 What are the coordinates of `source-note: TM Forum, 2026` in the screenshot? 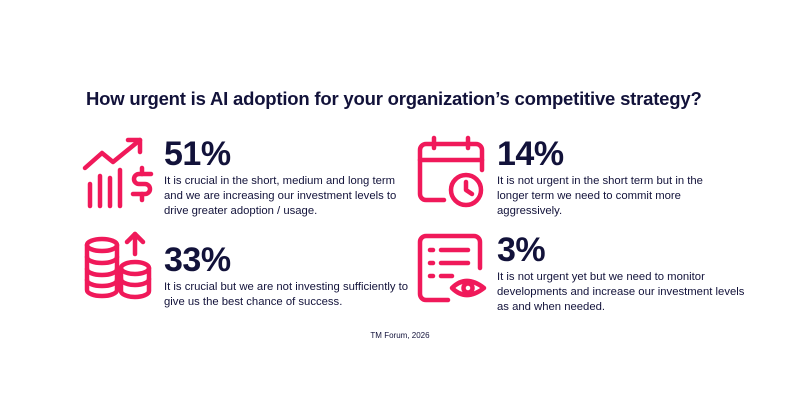 It's located at (400, 335).